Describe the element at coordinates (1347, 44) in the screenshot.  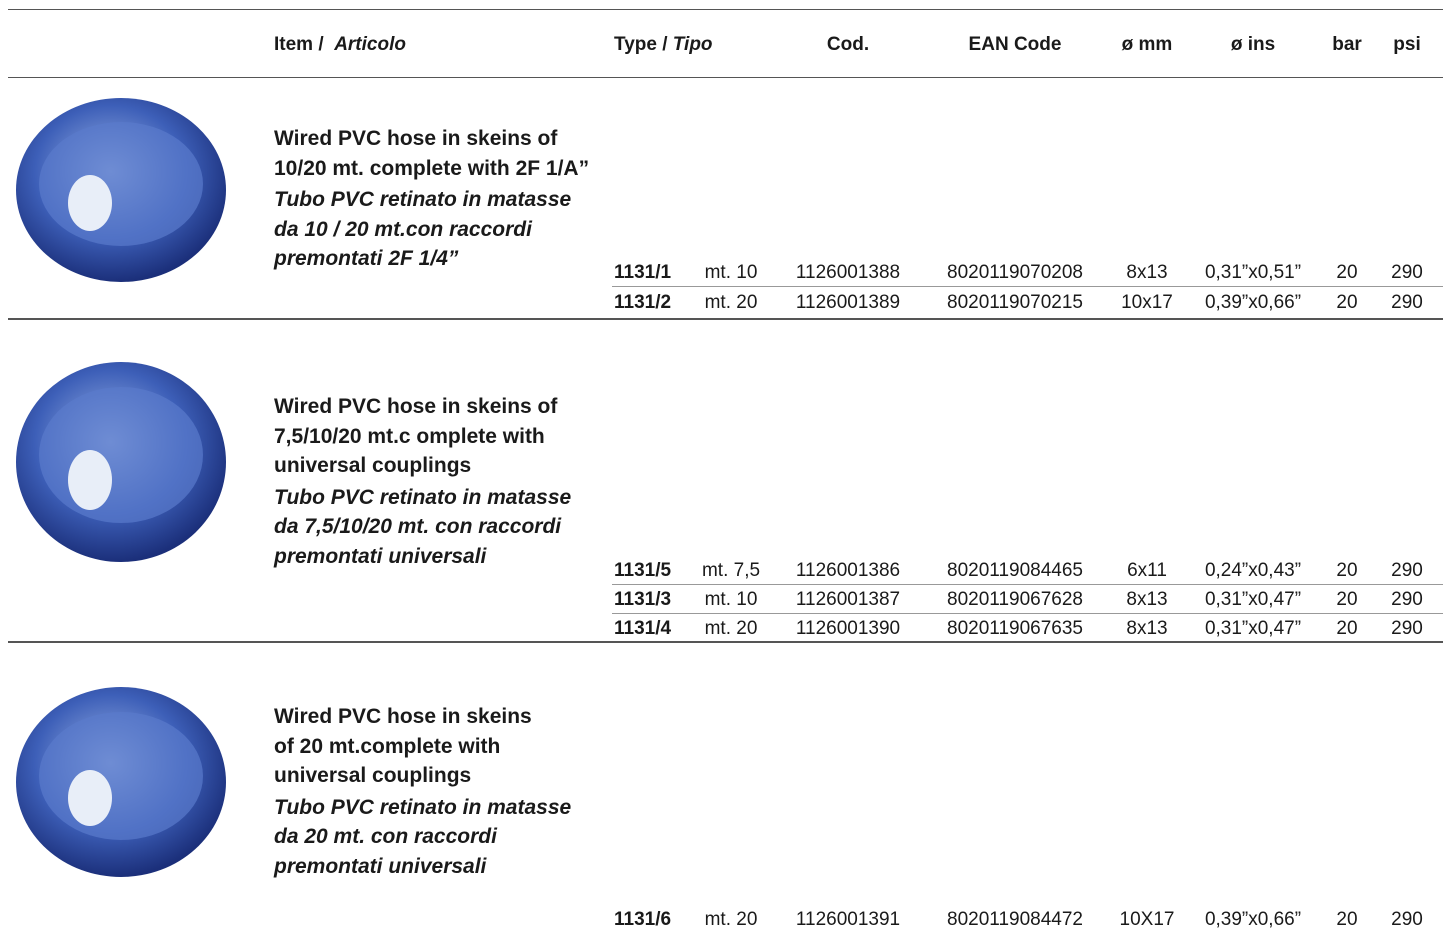
I see `header-bar: bar` at that location.